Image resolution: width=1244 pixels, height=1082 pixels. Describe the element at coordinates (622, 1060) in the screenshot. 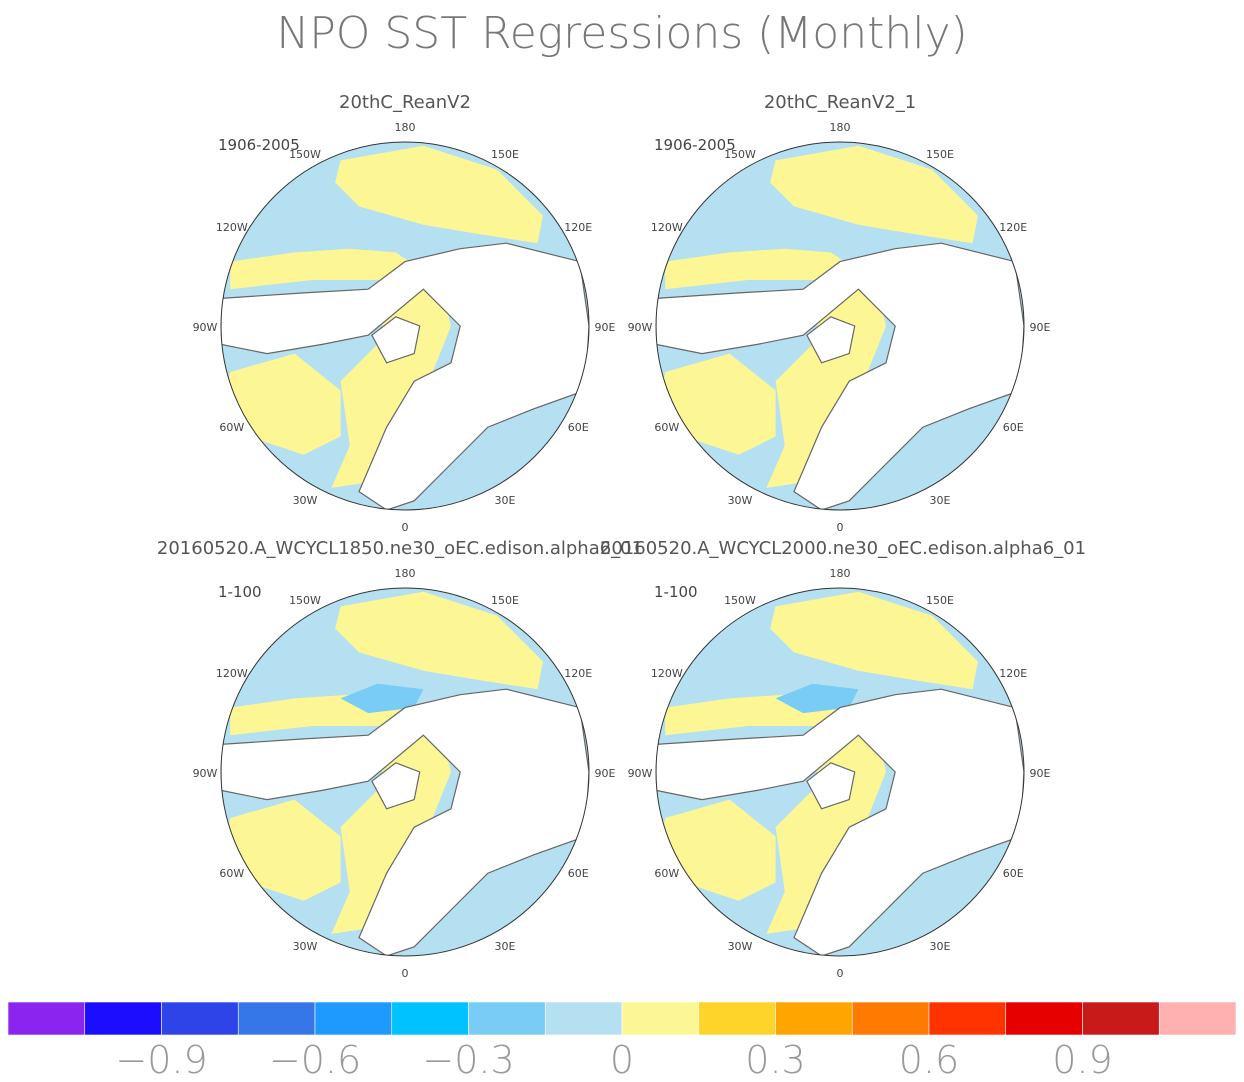

I see `colorbar-tick-label: 0` at that location.